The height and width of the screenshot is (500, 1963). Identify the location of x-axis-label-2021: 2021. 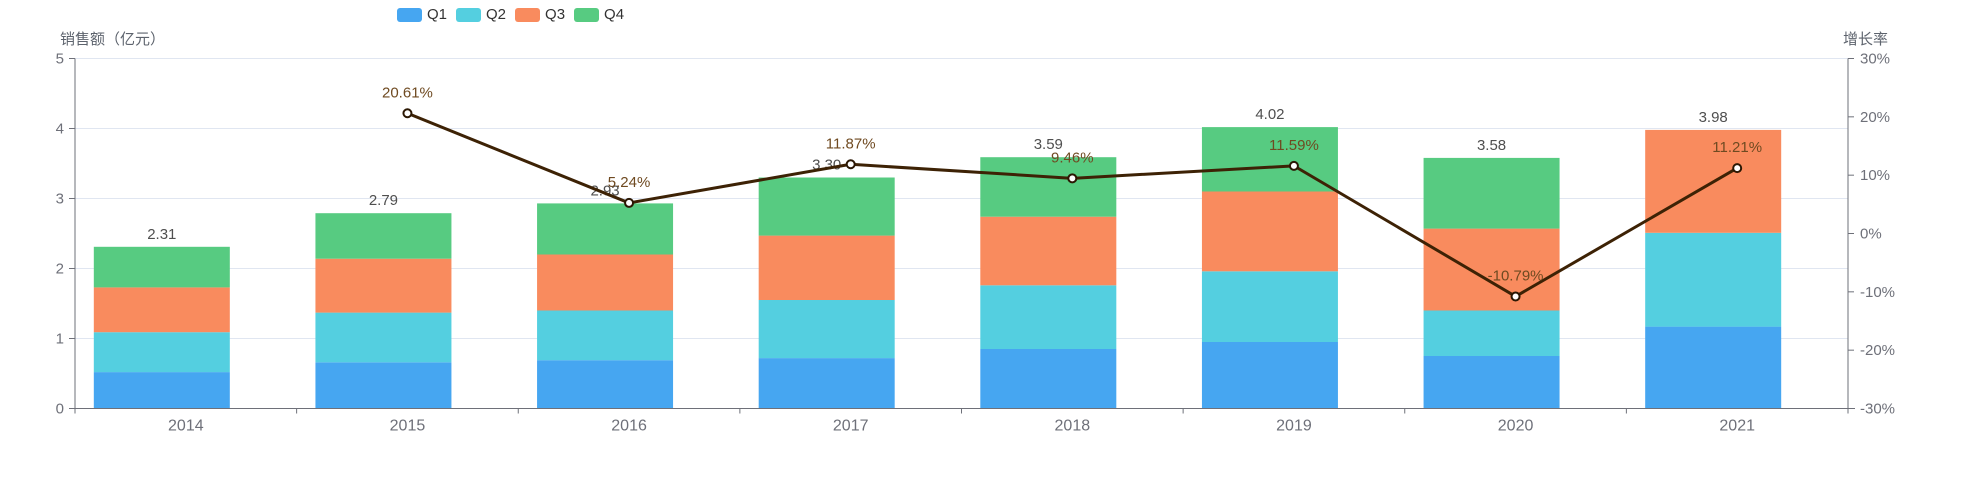
(1737, 426).